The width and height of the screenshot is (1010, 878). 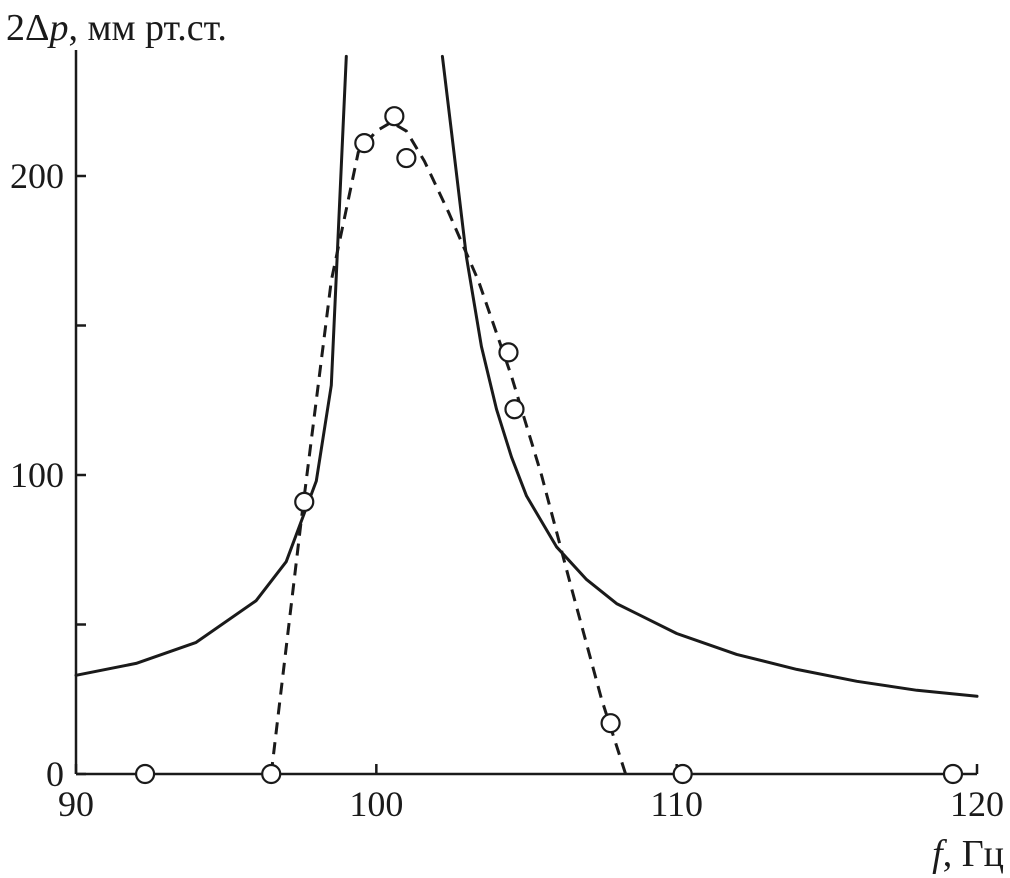 What do you see at coordinates (55, 774) in the screenshot?
I see `y-tick-label: 0` at bounding box center [55, 774].